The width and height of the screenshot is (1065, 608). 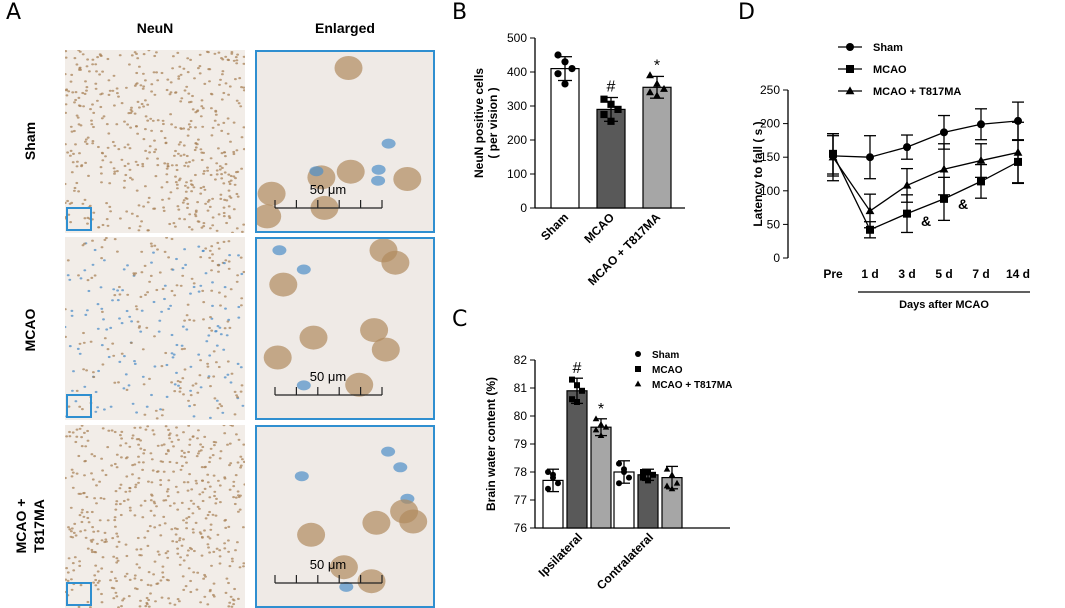 I want to click on column-header-enlarged: Enlarged, so click(x=345, y=28).